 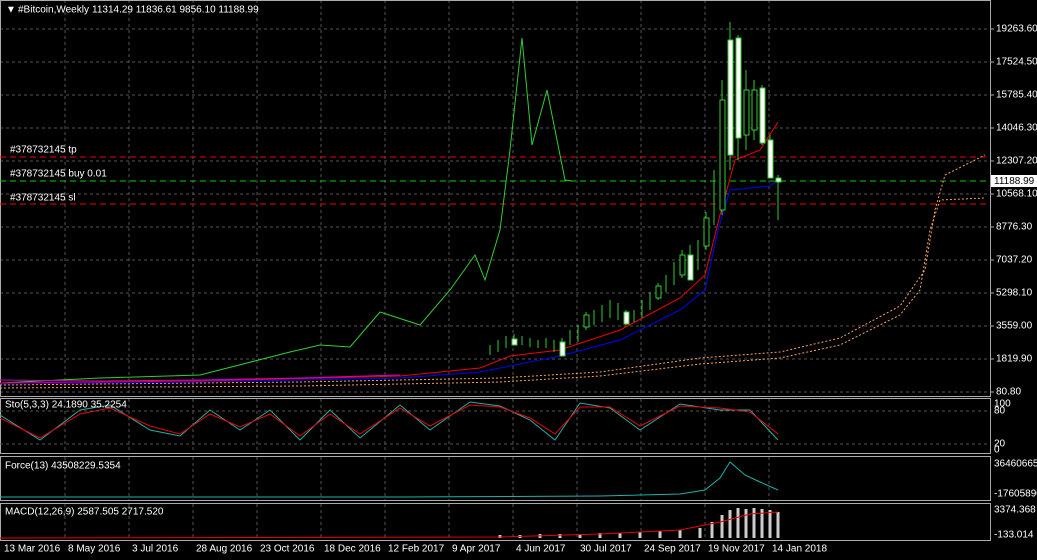 What do you see at coordinates (11, 10) in the screenshot?
I see `header-arrow: ▼` at bounding box center [11, 10].